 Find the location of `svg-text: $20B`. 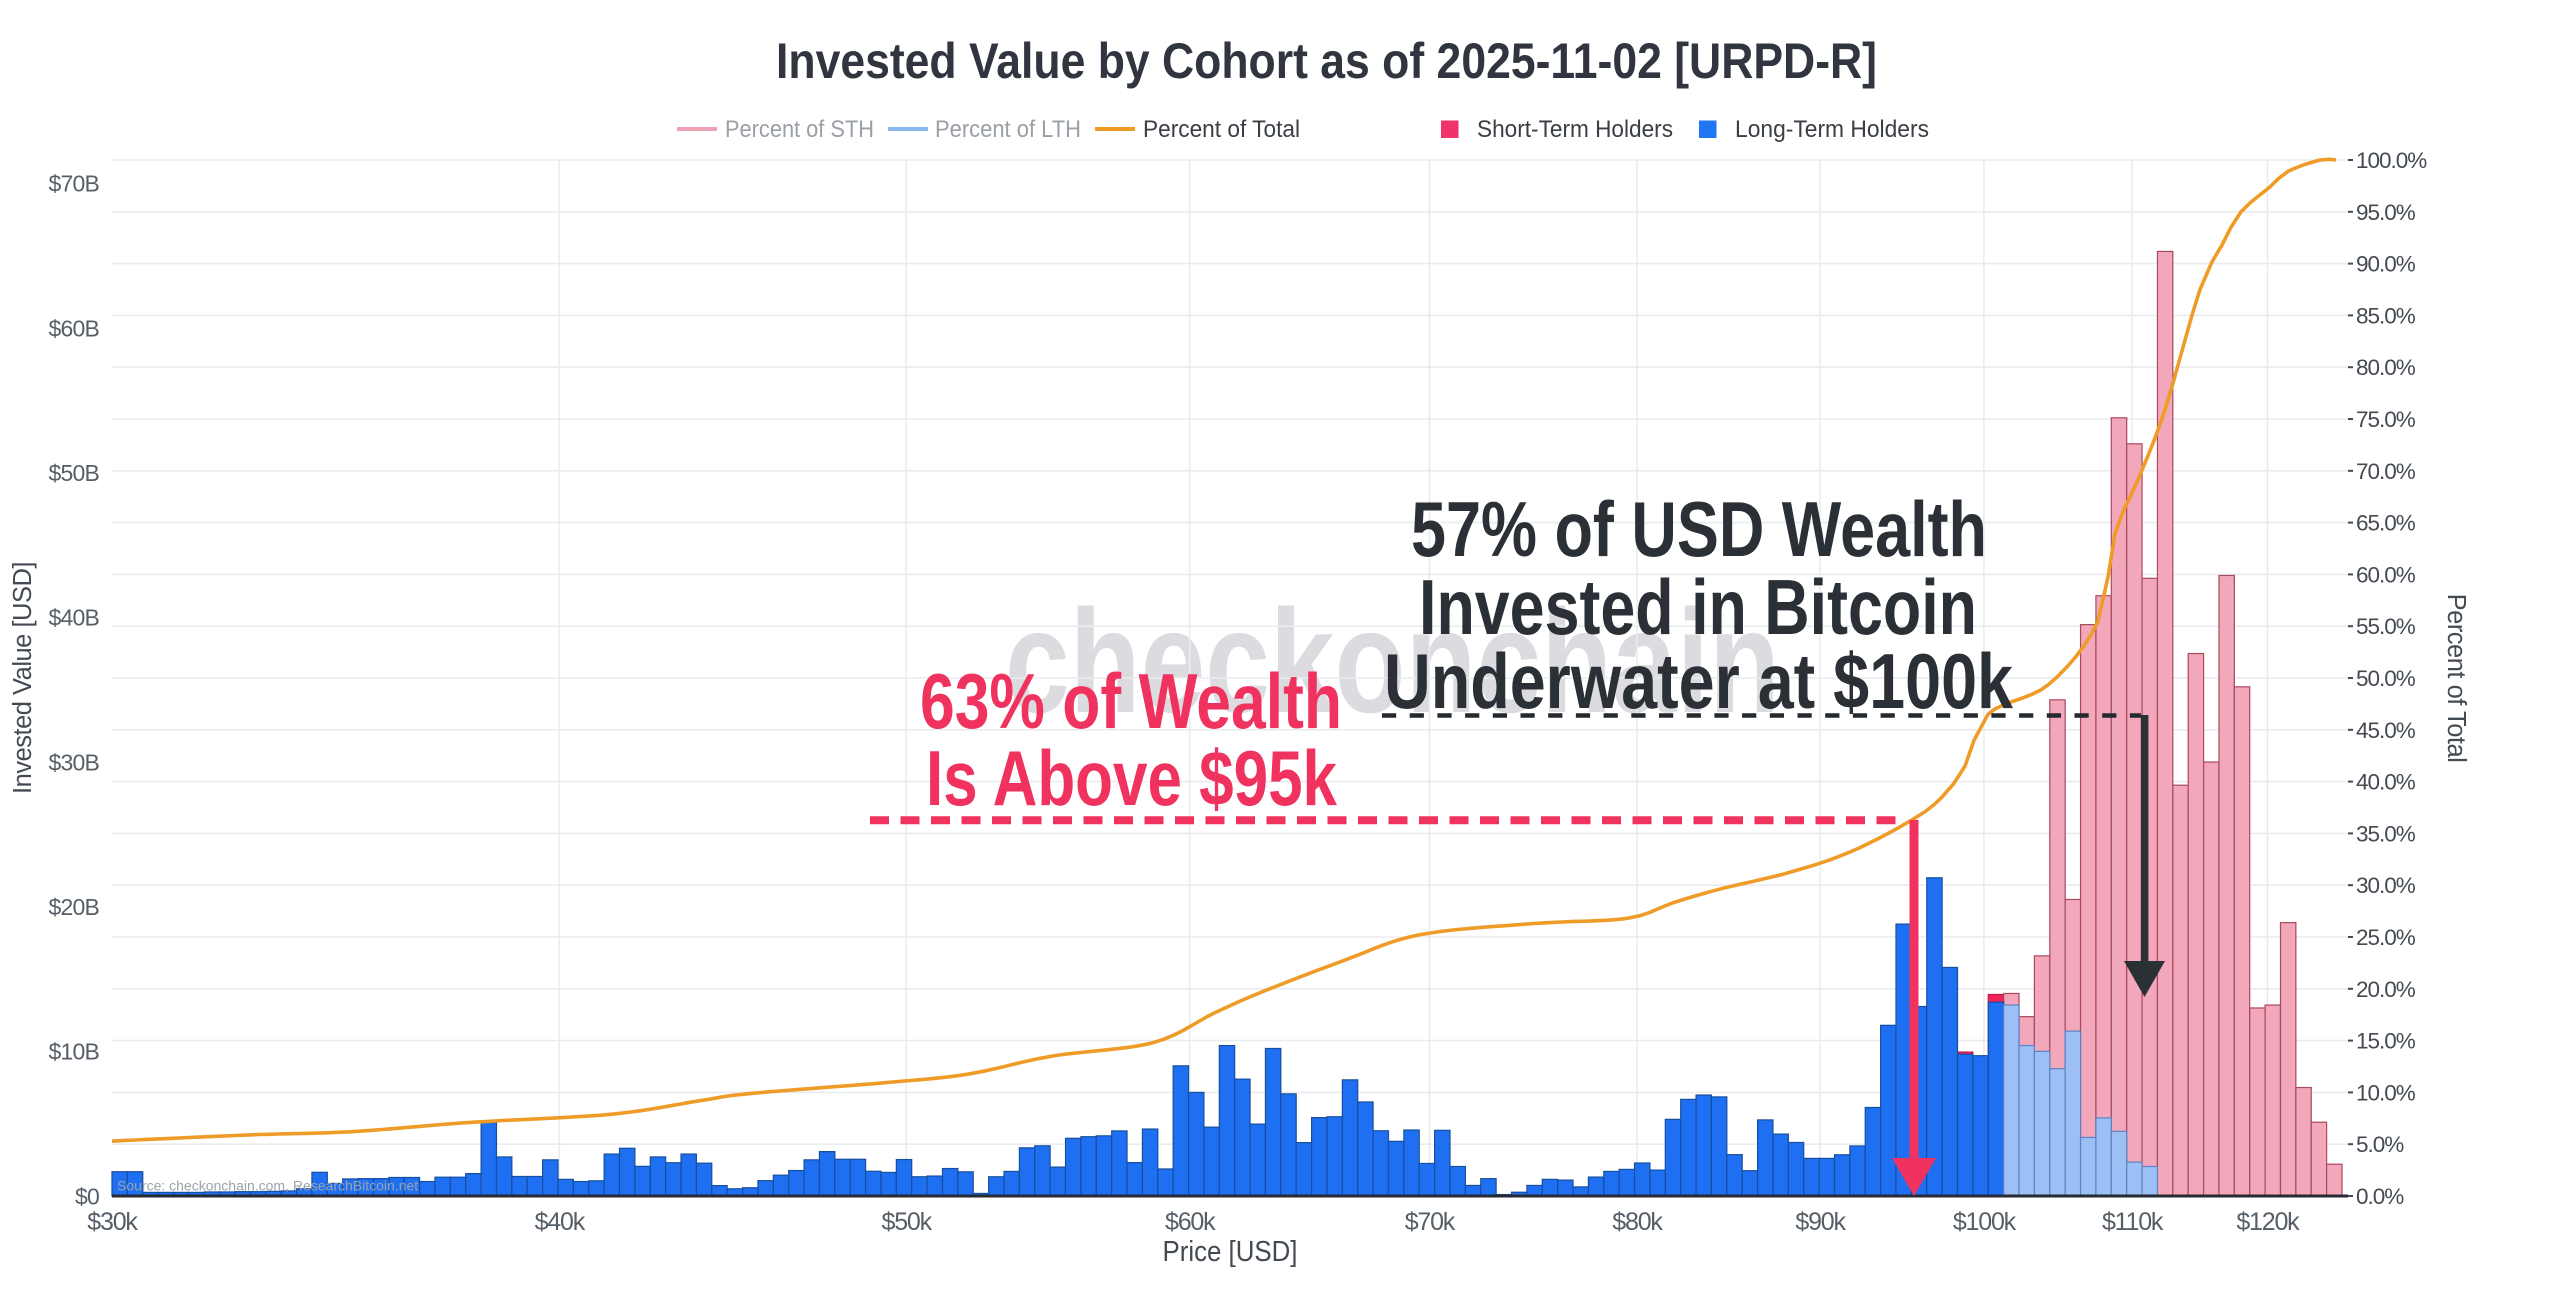

svg-text: $20B is located at coordinates (73, 907).